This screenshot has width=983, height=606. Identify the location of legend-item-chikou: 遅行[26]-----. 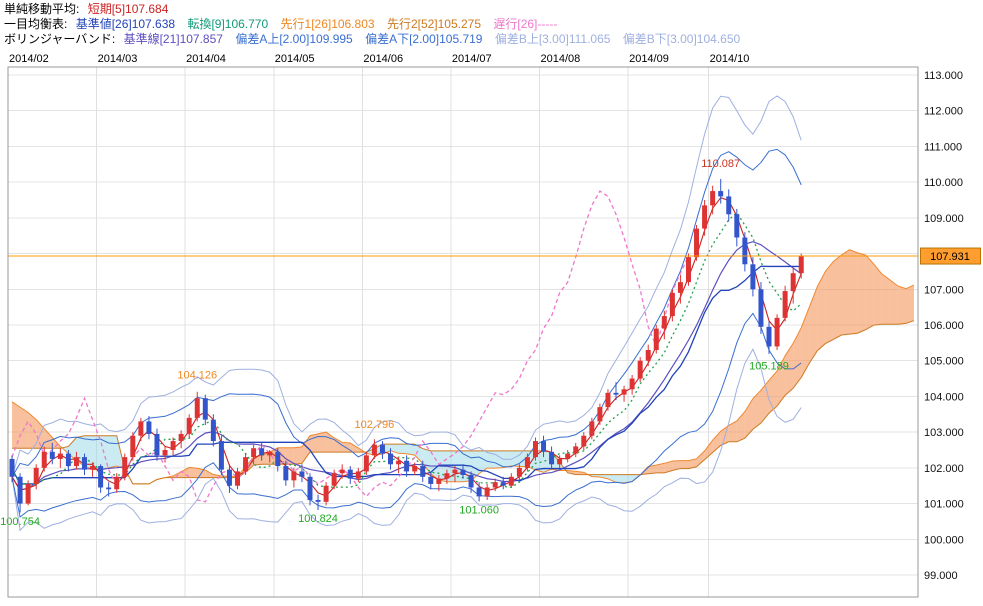
(525, 24).